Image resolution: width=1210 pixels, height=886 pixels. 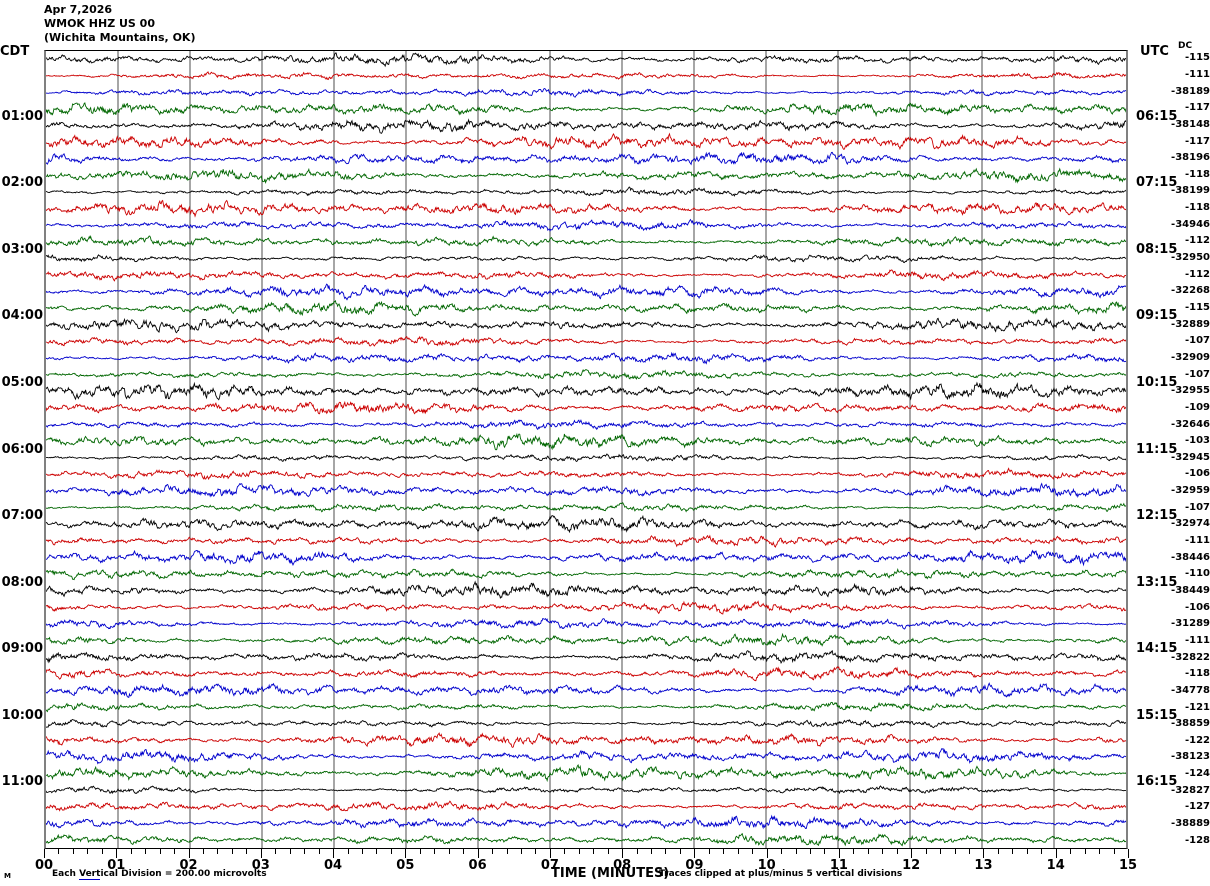 What do you see at coordinates (911, 865) in the screenshot?
I see `x-tick-number: 12` at bounding box center [911, 865].